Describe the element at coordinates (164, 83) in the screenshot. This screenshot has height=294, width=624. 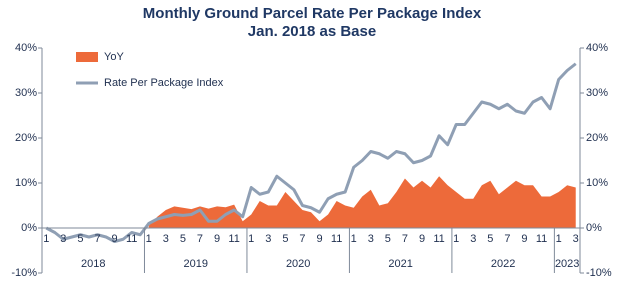
I see `legend-label: Rate Per Package Index` at that location.